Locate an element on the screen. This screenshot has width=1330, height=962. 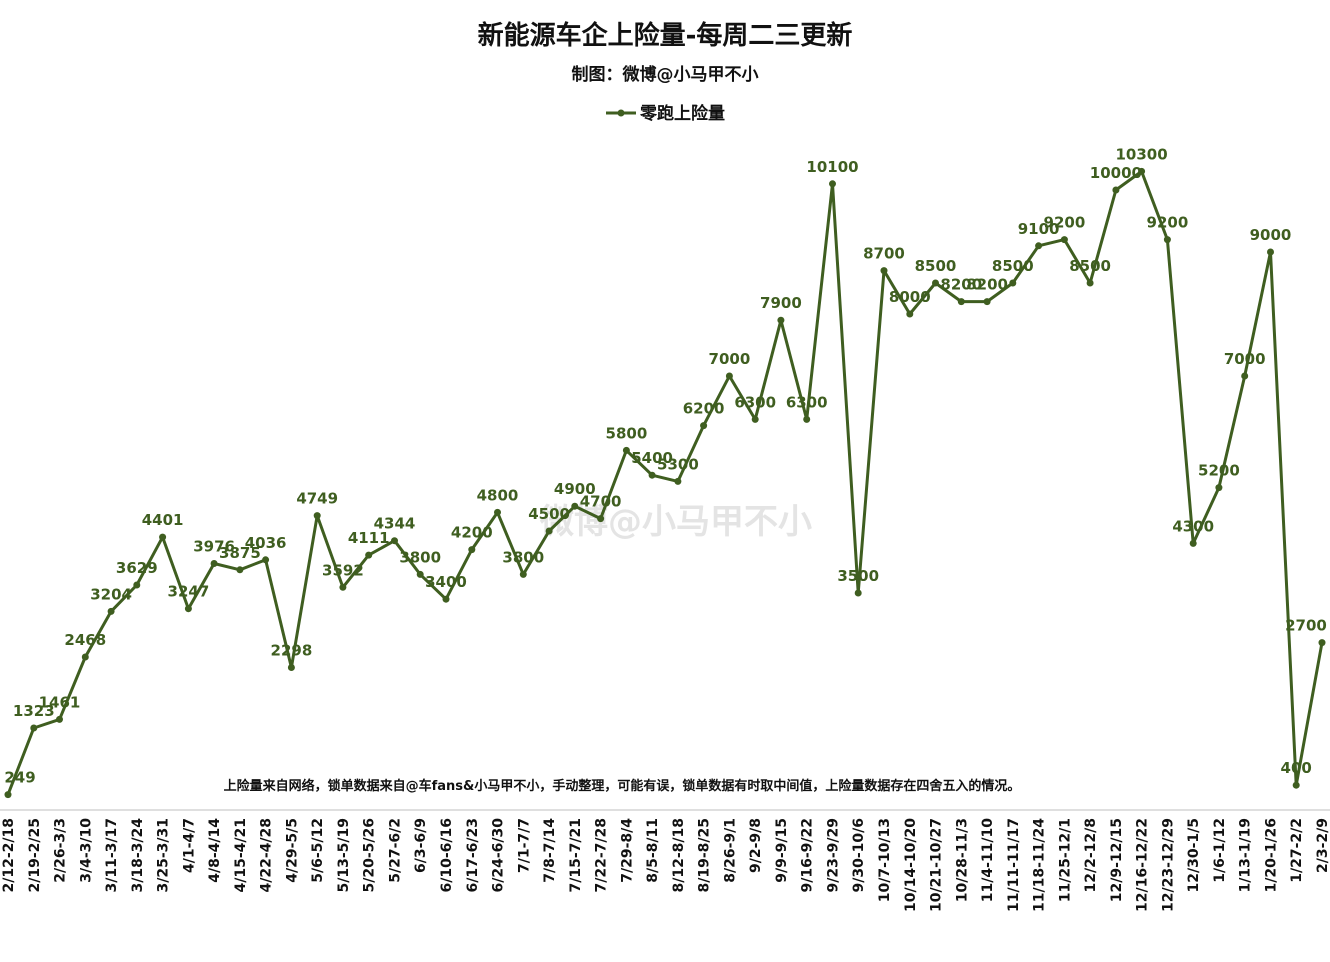
x-tick-label: 8/12-8/18 is located at coordinates (679, 855).